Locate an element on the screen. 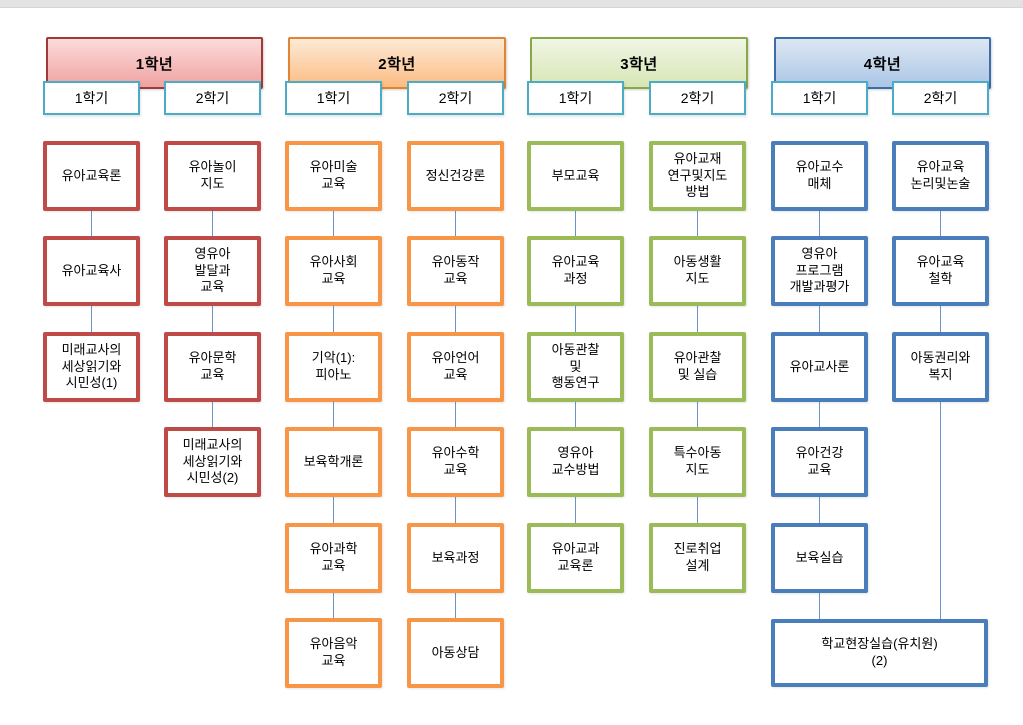 This screenshot has width=1023, height=725. course-box: 아동권리와 복지 is located at coordinates (940, 367).